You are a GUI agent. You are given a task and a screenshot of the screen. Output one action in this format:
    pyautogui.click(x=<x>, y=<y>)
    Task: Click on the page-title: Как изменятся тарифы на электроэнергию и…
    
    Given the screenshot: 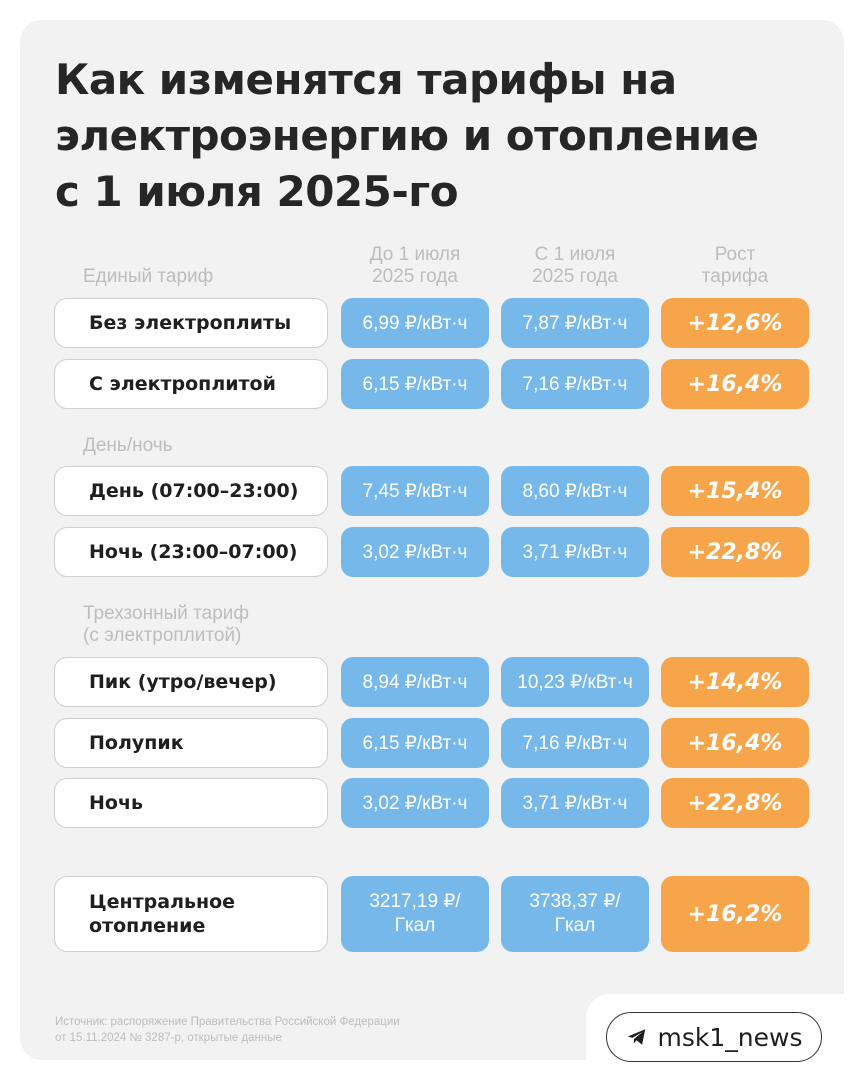 What is the action you would take?
    pyautogui.click(x=407, y=135)
    